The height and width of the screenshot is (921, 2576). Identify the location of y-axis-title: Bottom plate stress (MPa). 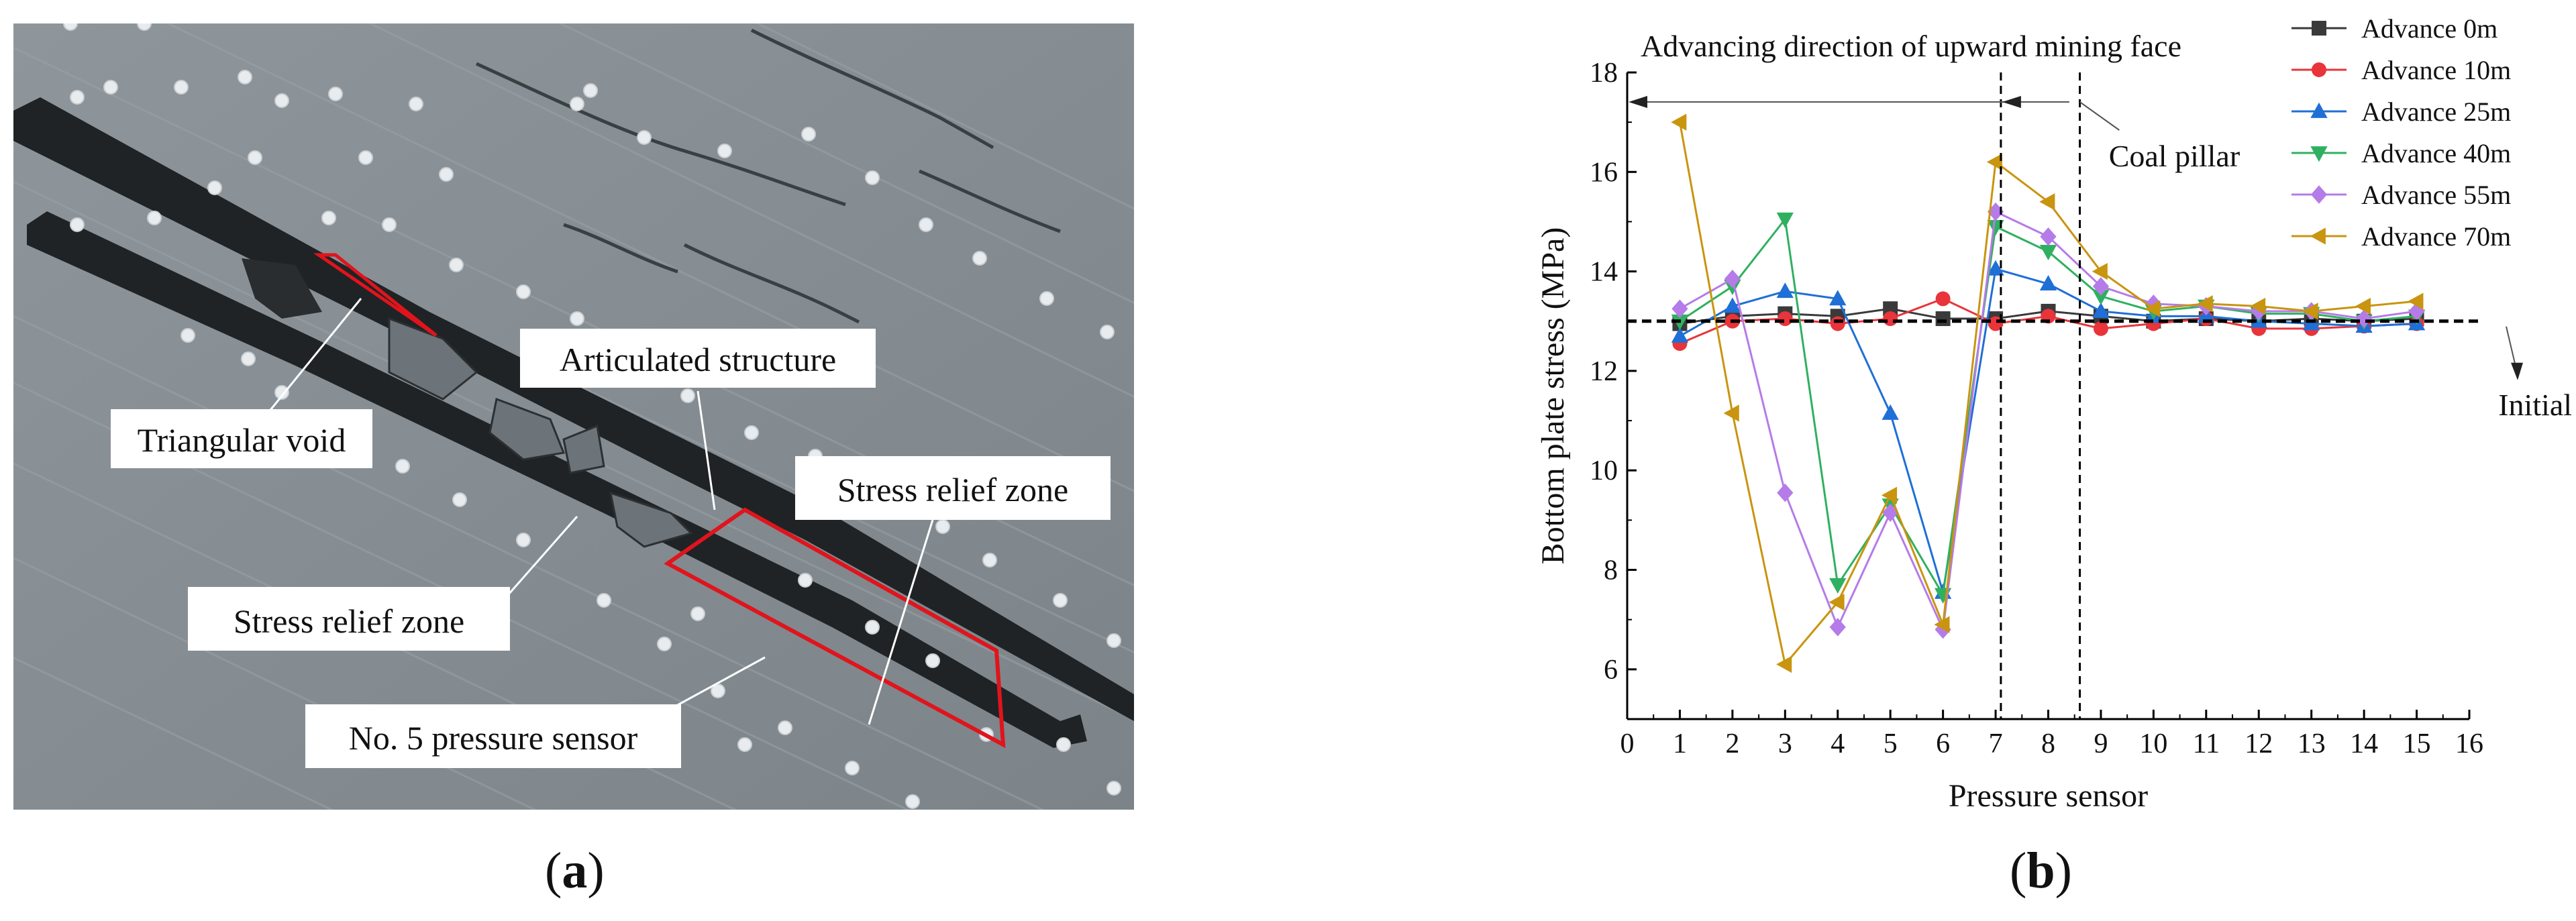
(1553, 396).